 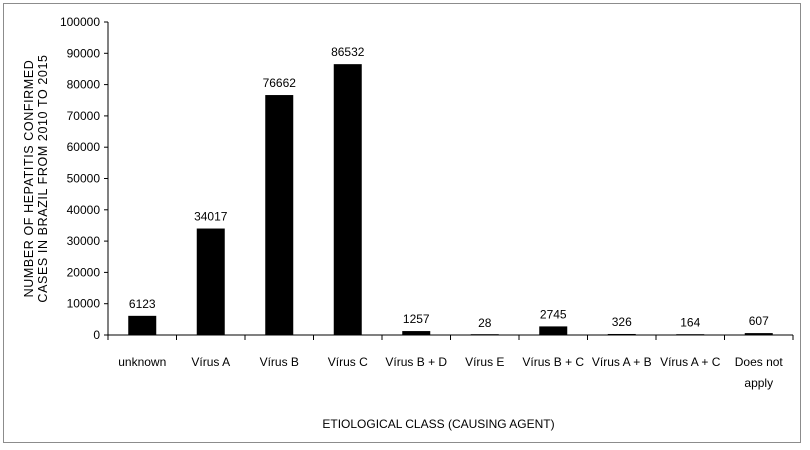 What do you see at coordinates (759, 372) in the screenshot?
I see `x-tick-label: Does not apply` at bounding box center [759, 372].